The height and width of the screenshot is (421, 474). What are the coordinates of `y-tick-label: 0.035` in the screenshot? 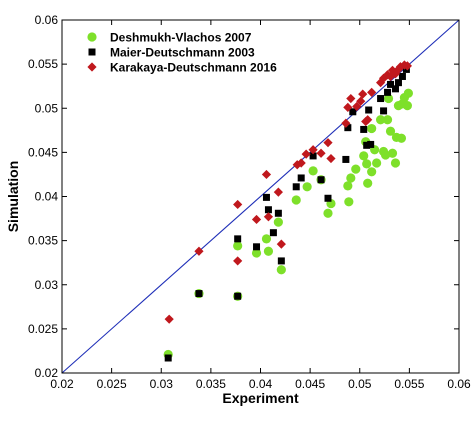 It's located at (43, 241).